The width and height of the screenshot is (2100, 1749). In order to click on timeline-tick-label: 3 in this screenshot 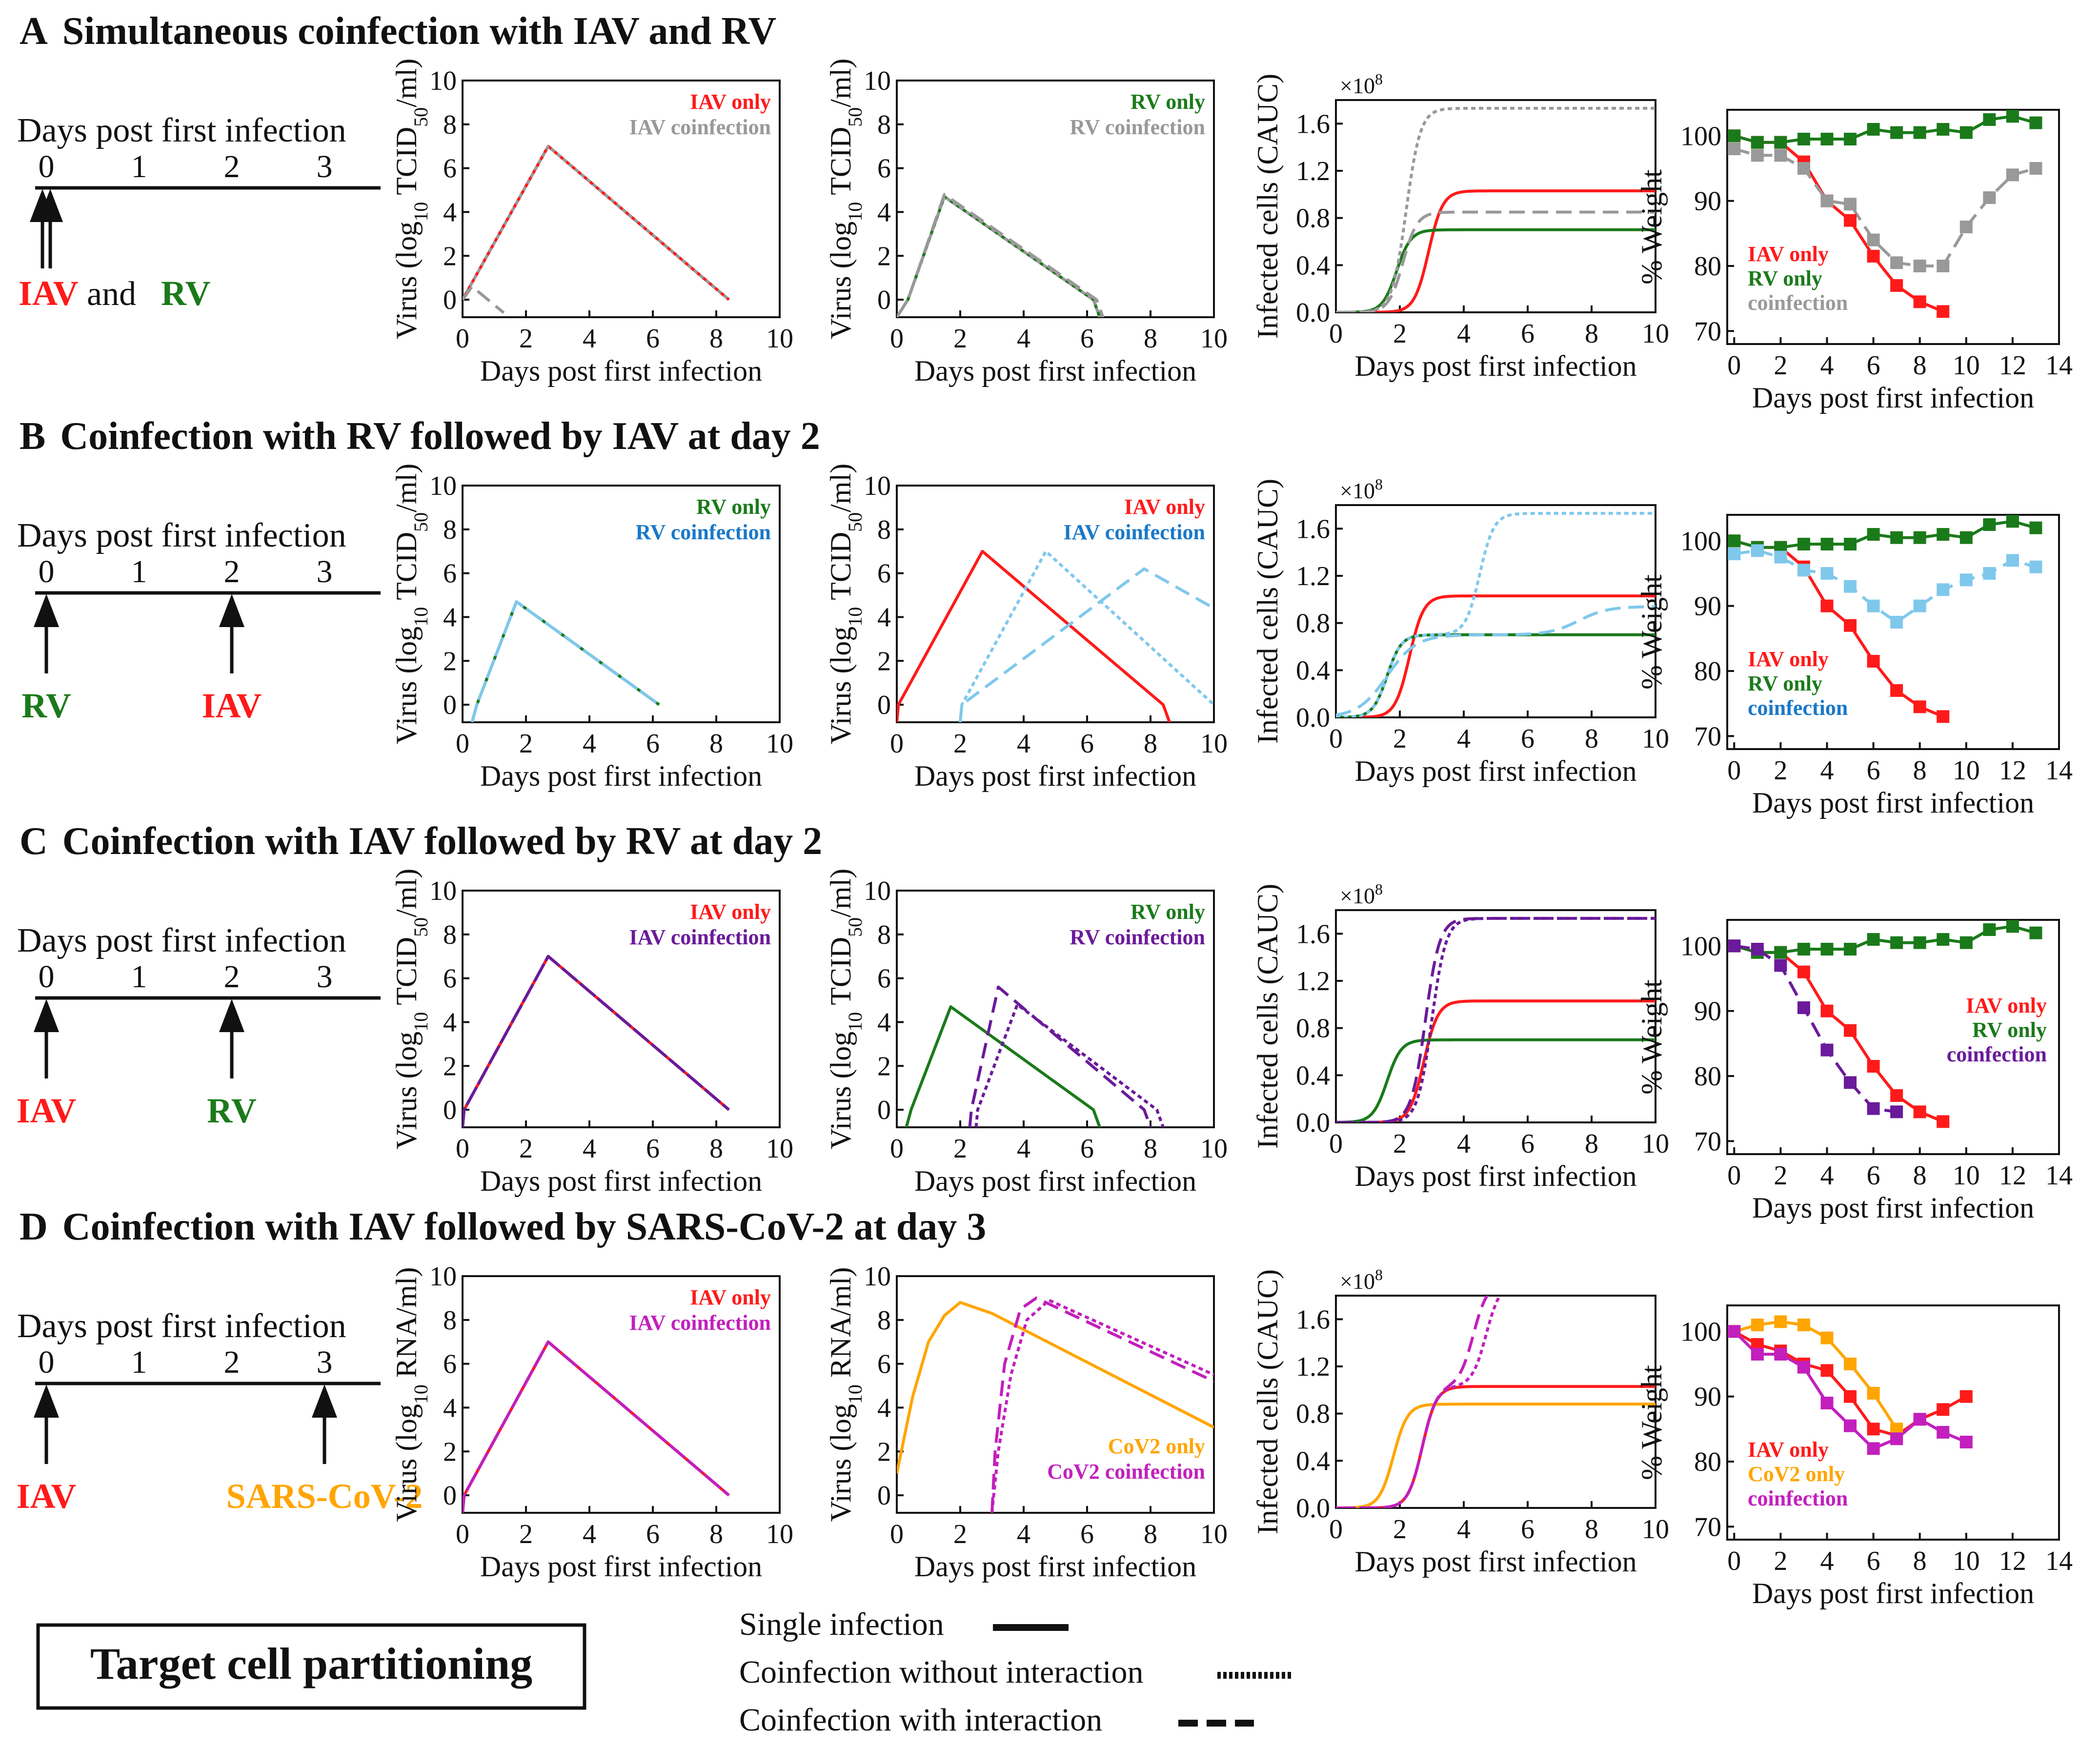, I will do `click(325, 1362)`.